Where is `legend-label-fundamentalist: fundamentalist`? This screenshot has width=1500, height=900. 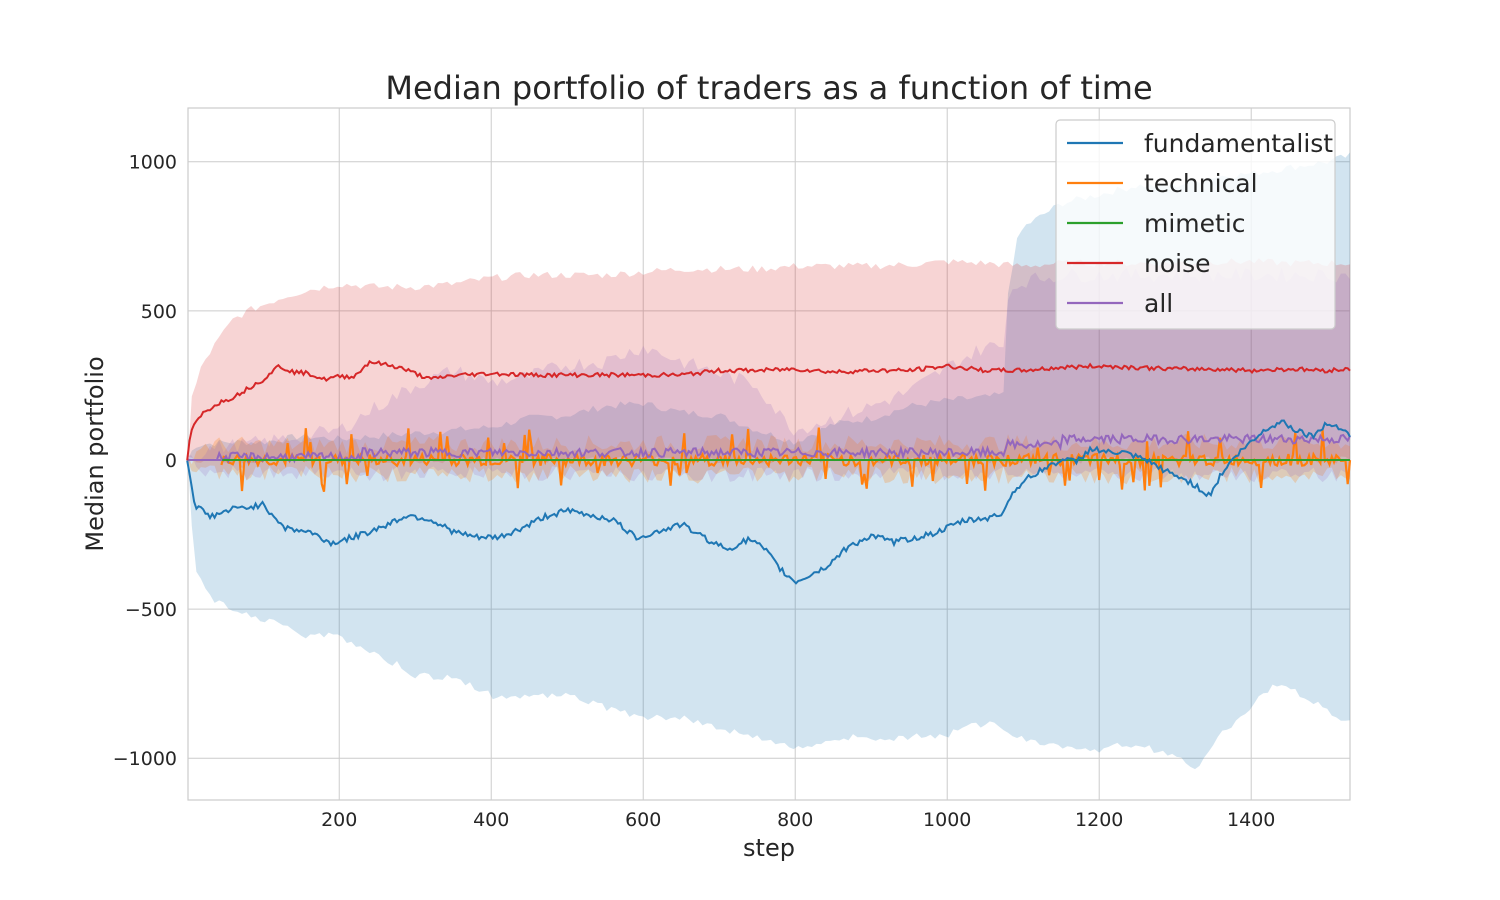
legend-label-fundamentalist: fundamentalist is located at coordinates (1238, 143).